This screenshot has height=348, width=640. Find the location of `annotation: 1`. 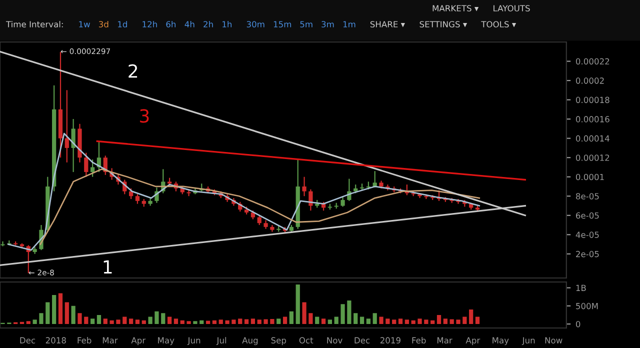

annotation: 1 is located at coordinates (108, 267).